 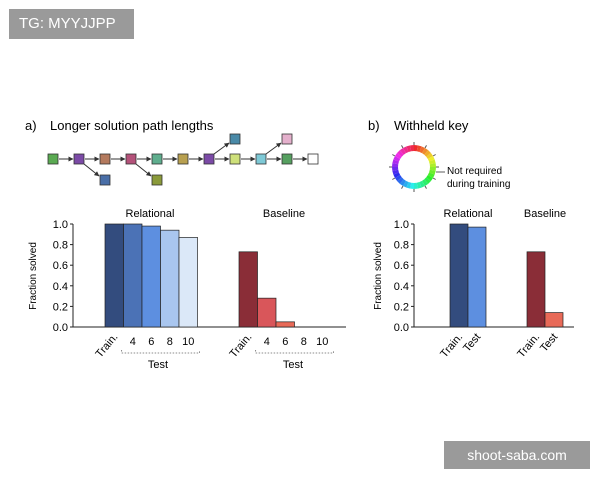 I want to click on chart-a-ylabel: Fraction solved, so click(x=33, y=276).